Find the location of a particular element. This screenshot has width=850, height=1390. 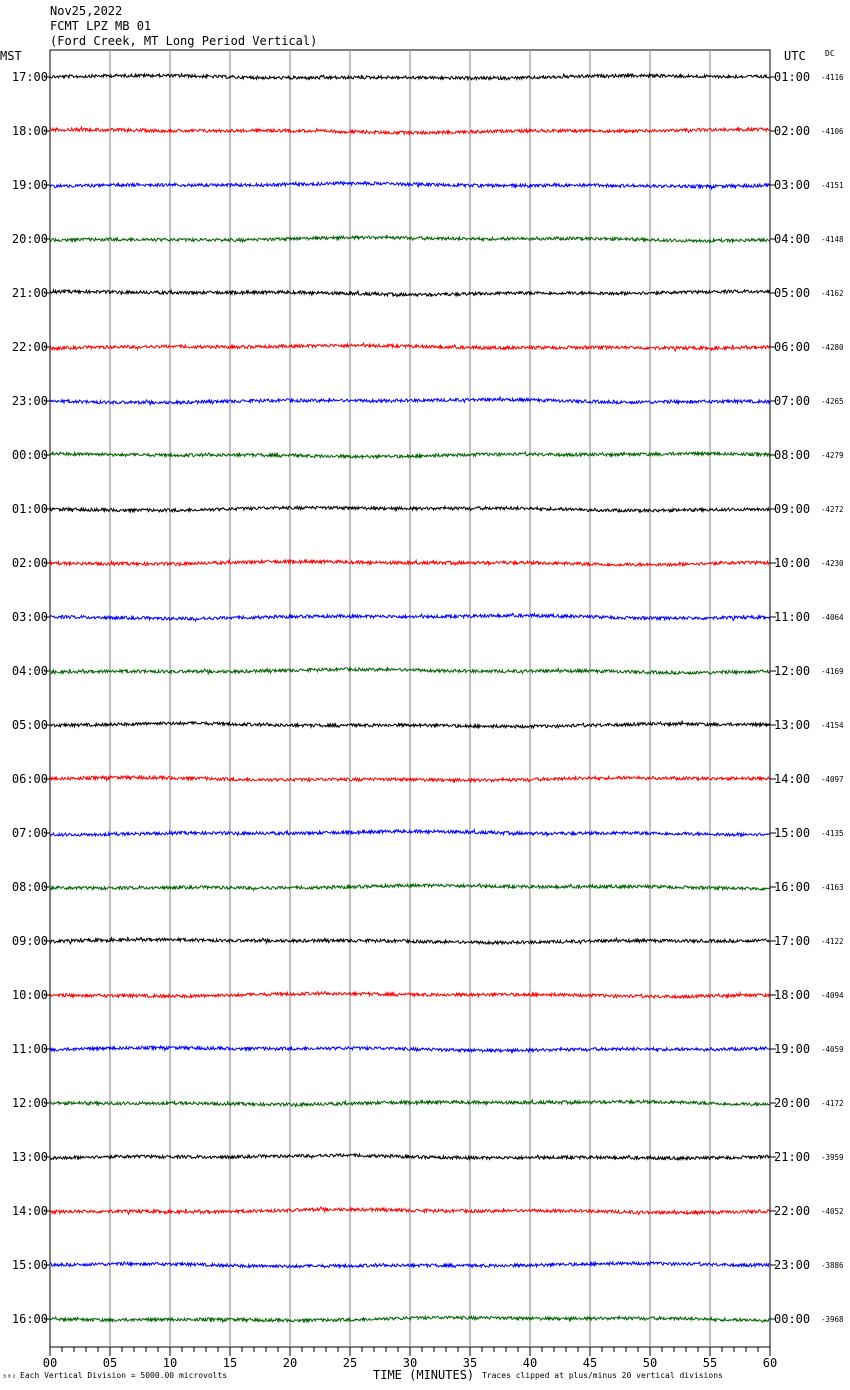

mst-time-label: 21:00 is located at coordinates (30, 293).